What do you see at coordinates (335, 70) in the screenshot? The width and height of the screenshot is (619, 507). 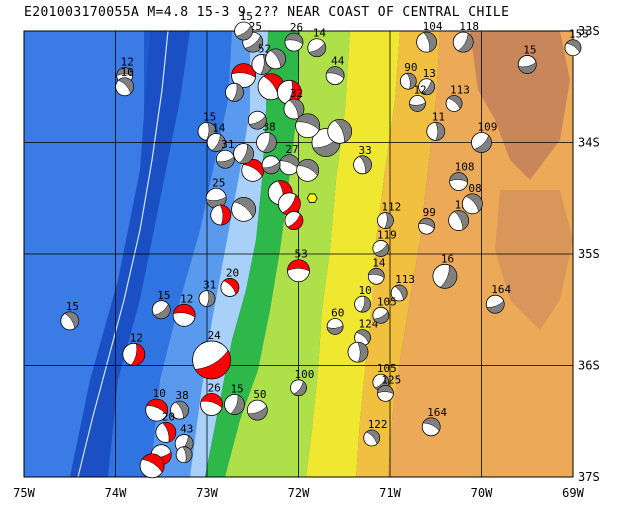 I see `beachball: 44` at bounding box center [335, 70].